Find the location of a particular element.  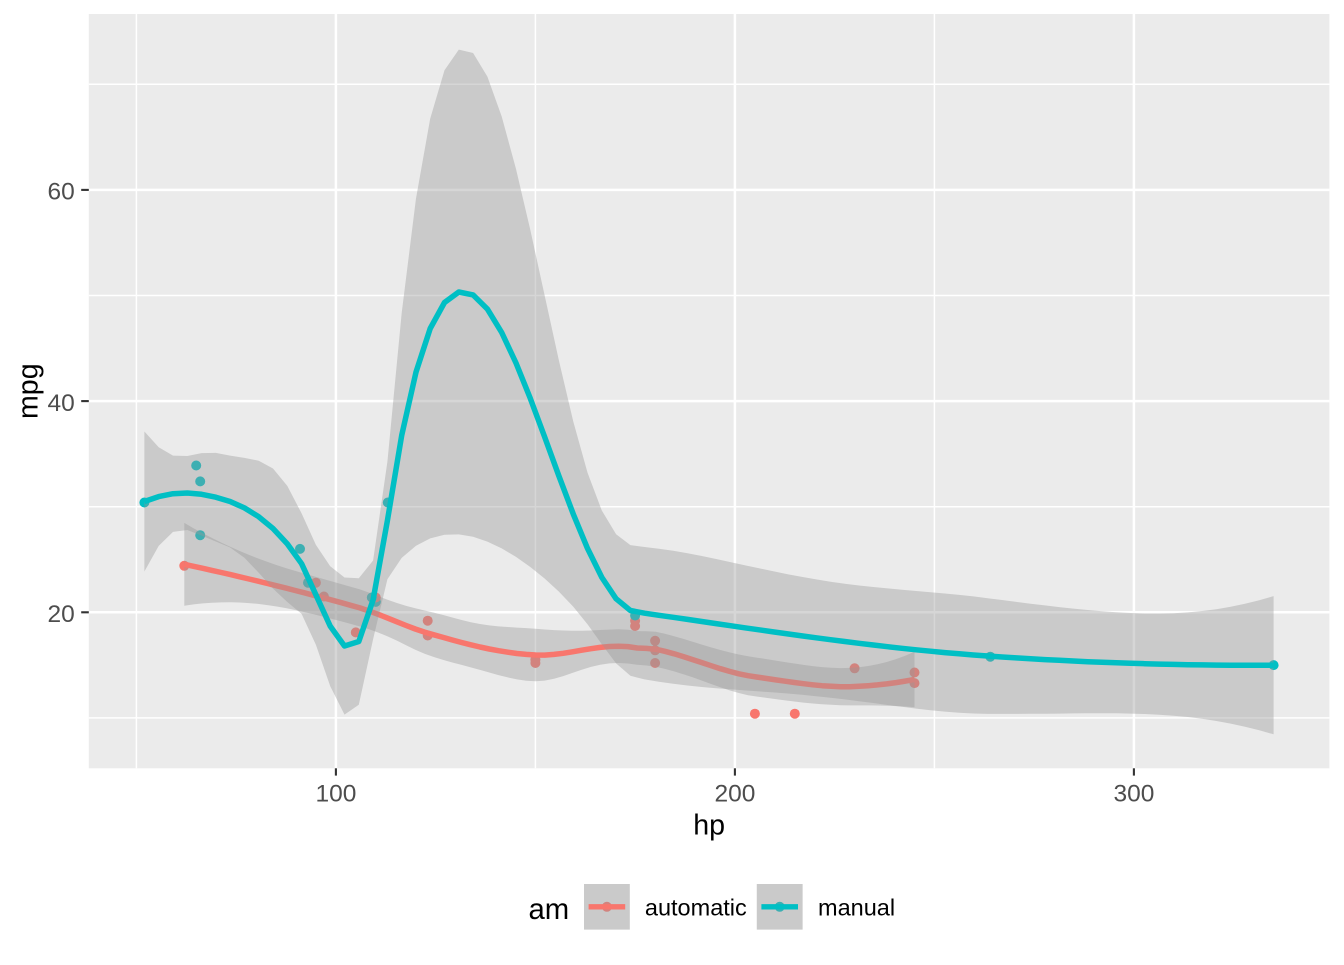

svg-text: 60 is located at coordinates (61, 192).